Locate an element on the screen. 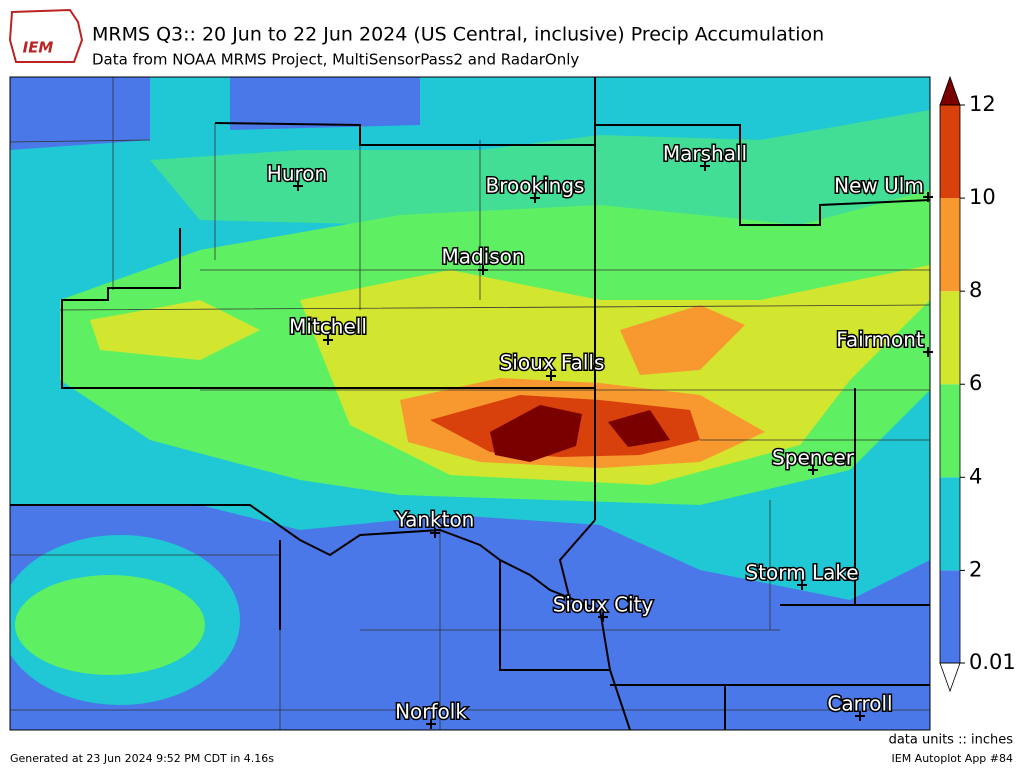  colorbar-under is located at coordinates (950, 677).